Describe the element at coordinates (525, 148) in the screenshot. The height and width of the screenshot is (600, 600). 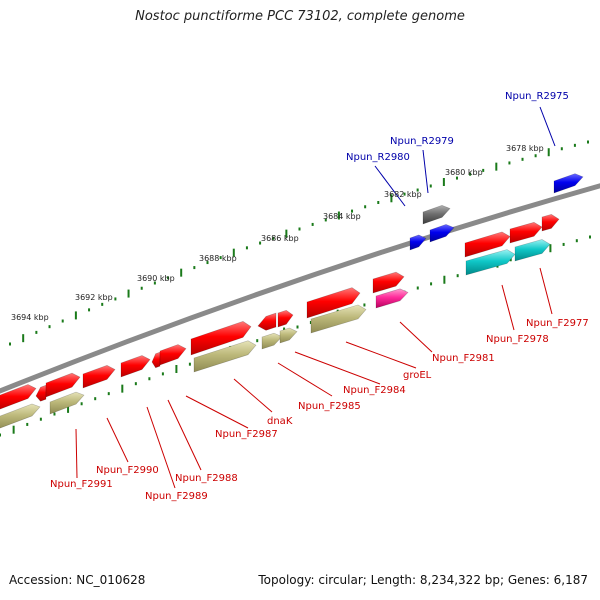
I see `kbp-label: 3678 kbp` at that location.